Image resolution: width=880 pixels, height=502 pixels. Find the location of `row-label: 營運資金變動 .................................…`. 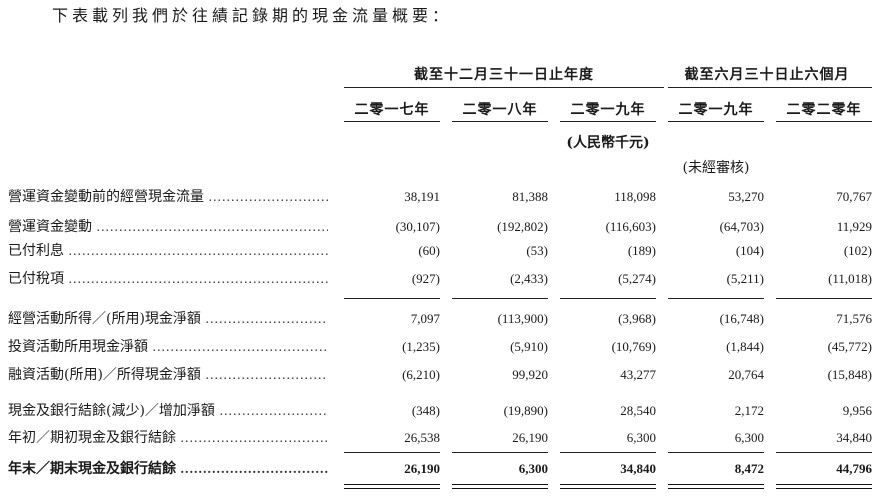

row-label: 營運資金變動 .................................… is located at coordinates (168, 227).